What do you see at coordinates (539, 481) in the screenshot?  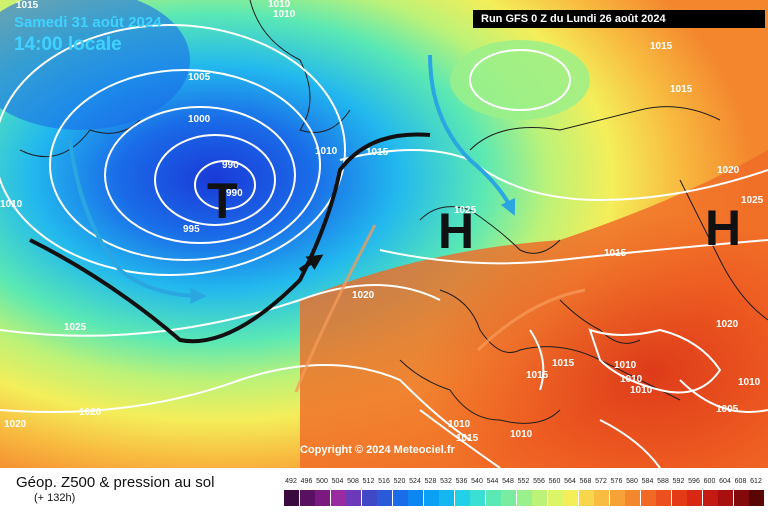 I see `legend-tick-label: 556` at bounding box center [539, 481].